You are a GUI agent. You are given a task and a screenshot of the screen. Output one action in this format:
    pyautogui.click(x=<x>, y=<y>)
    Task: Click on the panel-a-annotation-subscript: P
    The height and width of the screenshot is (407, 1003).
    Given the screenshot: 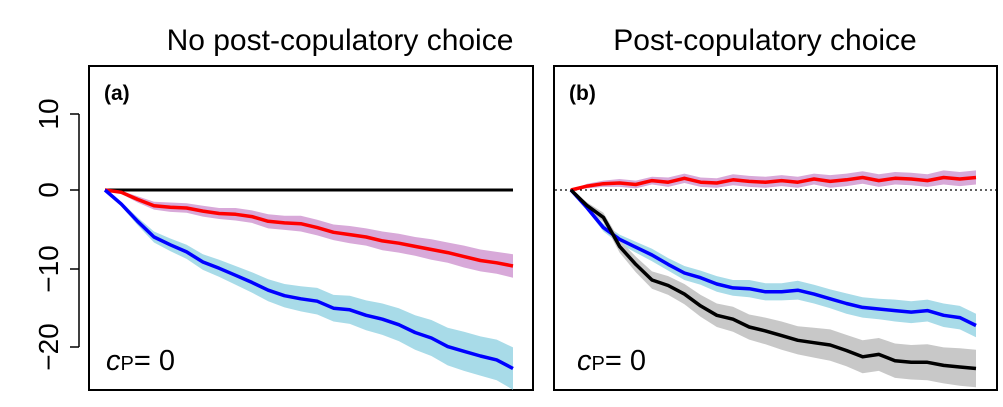 What is the action you would take?
    pyautogui.click(x=127, y=364)
    